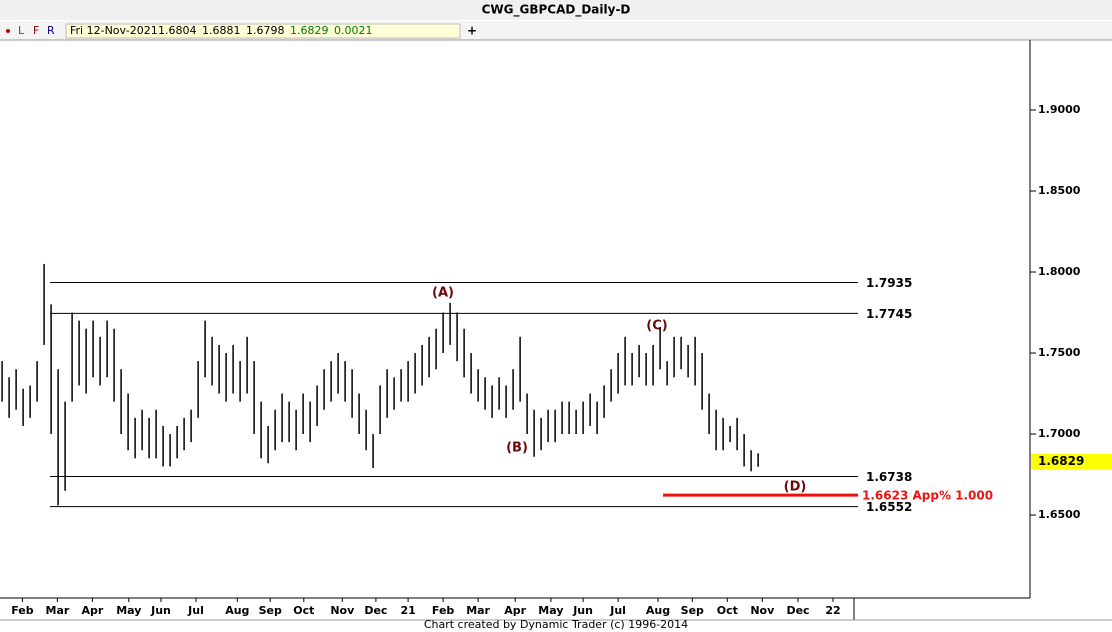  I want to click on wave-label: (B), so click(517, 448).